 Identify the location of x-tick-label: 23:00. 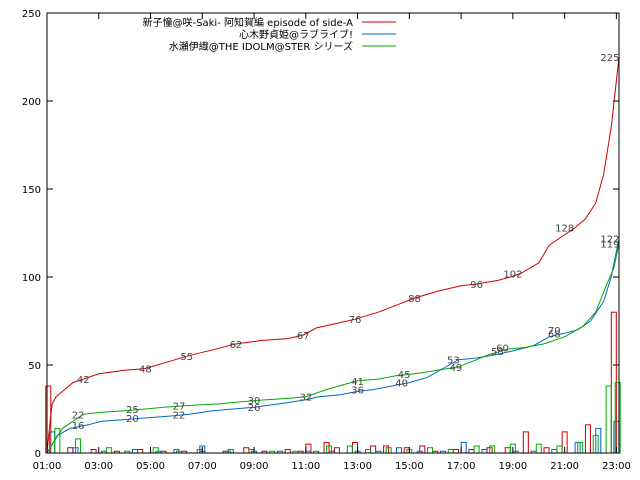
(616, 466).